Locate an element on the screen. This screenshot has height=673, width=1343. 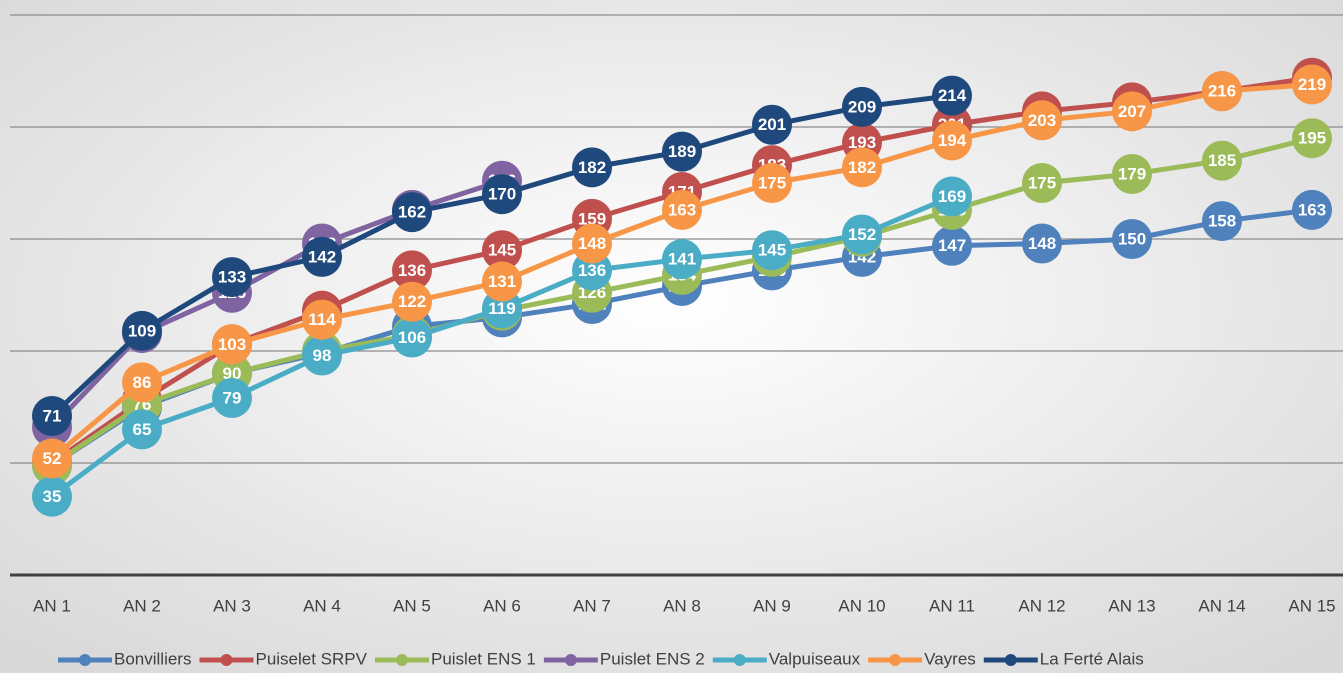
legend-label: Bonvilliers is located at coordinates (152, 658).